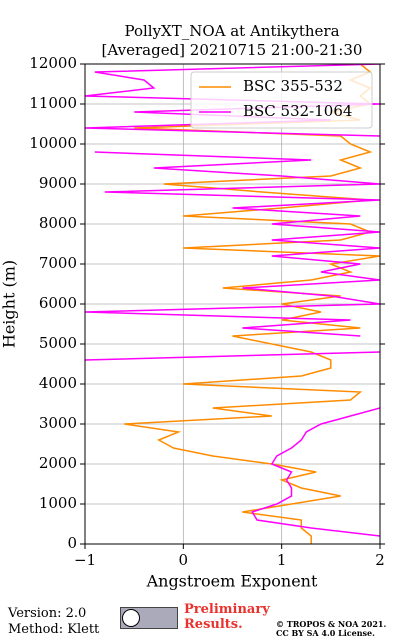 The height and width of the screenshot is (640, 400). Describe the element at coordinates (58, 503) in the screenshot. I see `y-tick-label: 1000` at that location.